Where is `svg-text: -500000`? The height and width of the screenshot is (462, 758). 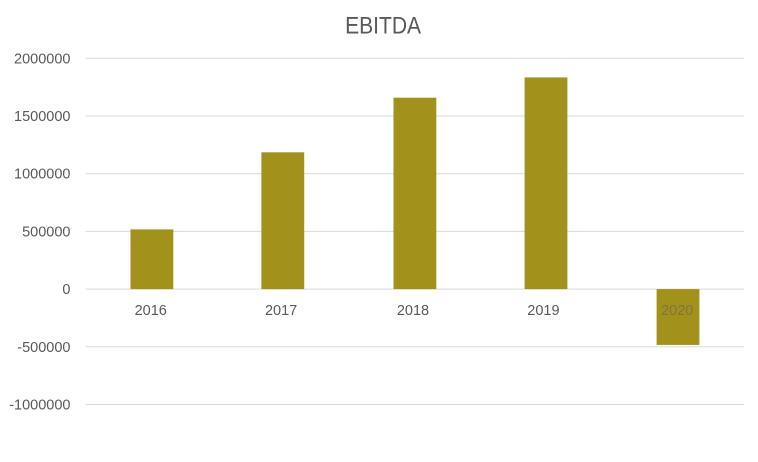 svg-text: -500000 is located at coordinates (43, 348).